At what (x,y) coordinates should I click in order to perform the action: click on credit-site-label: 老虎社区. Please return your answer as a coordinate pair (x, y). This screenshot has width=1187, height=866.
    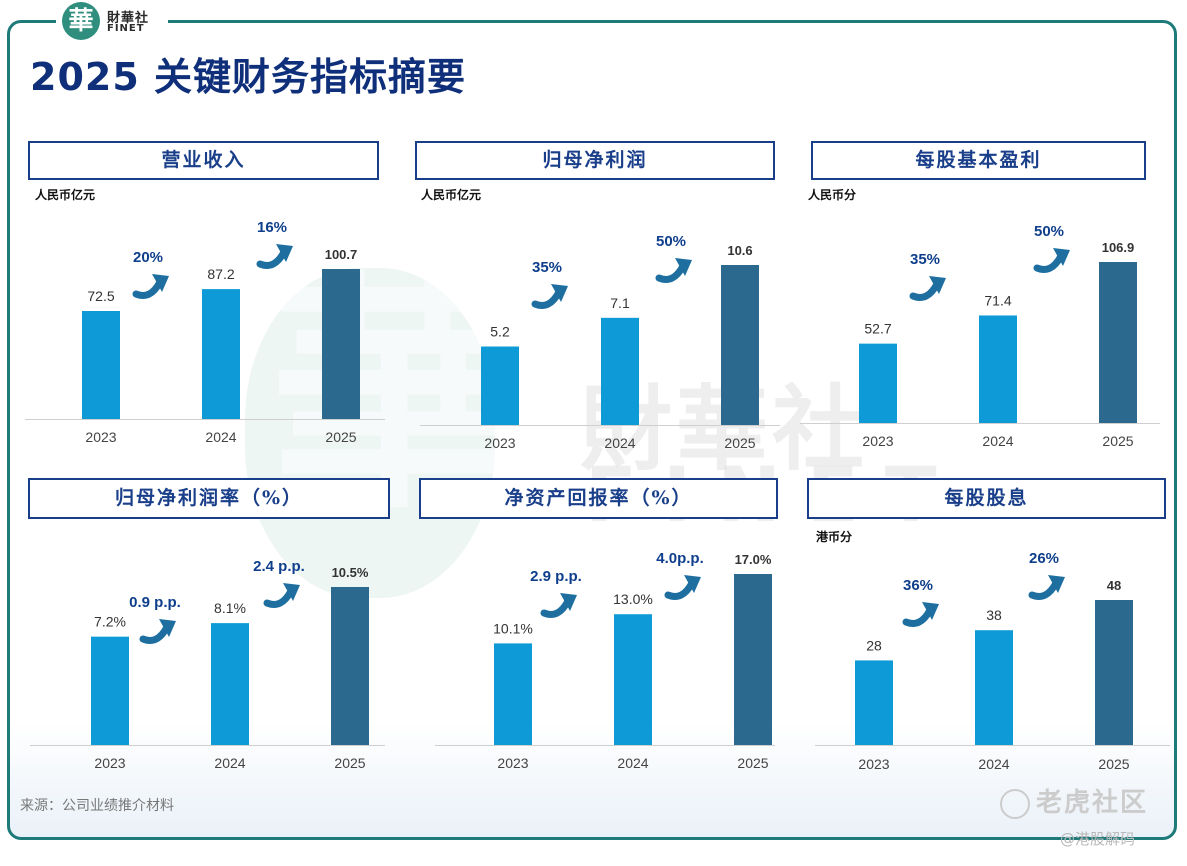
    Looking at the image, I should click on (1092, 803).